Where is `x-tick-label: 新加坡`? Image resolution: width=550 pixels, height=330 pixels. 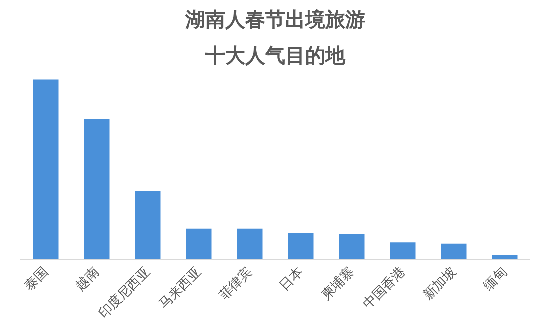
x-tick-label: 新加坡 is located at coordinates (440, 284).